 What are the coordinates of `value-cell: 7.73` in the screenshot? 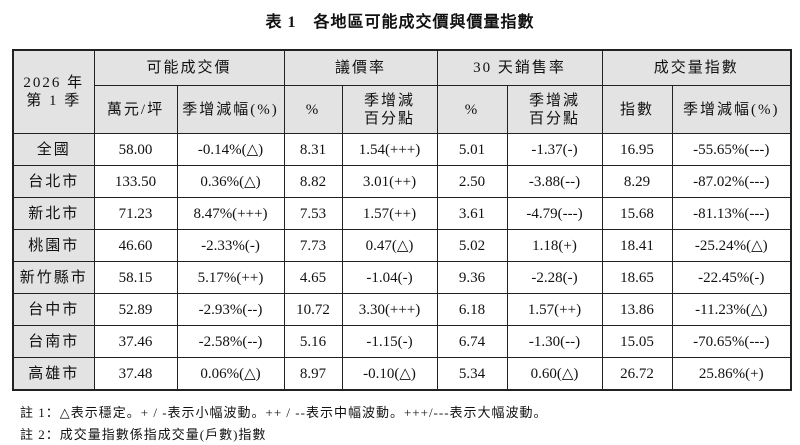 It's located at (313, 245).